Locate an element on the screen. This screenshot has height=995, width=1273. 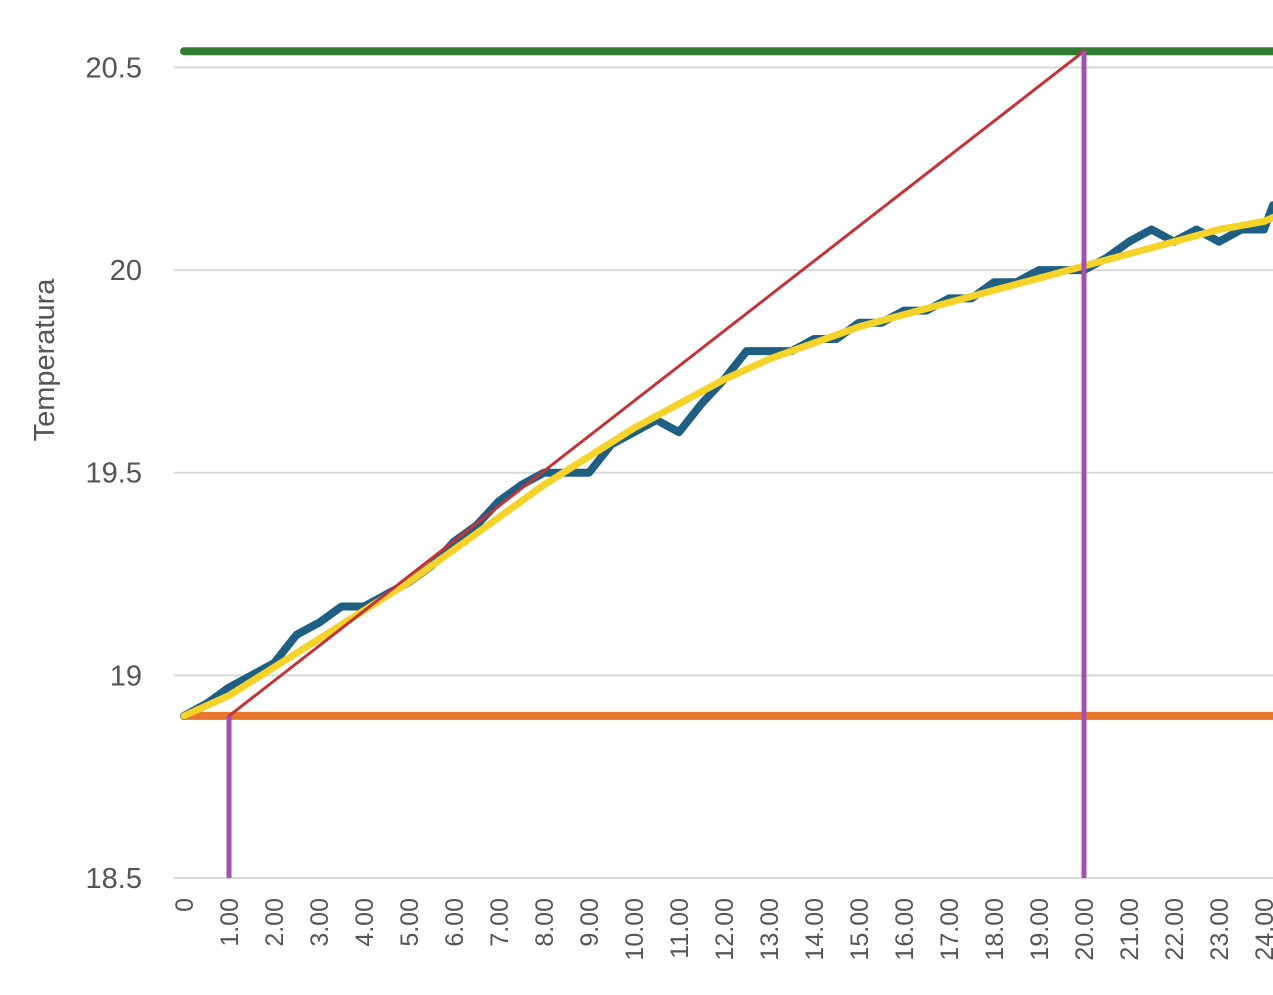
y-tick-label: 20 is located at coordinates (126, 271).